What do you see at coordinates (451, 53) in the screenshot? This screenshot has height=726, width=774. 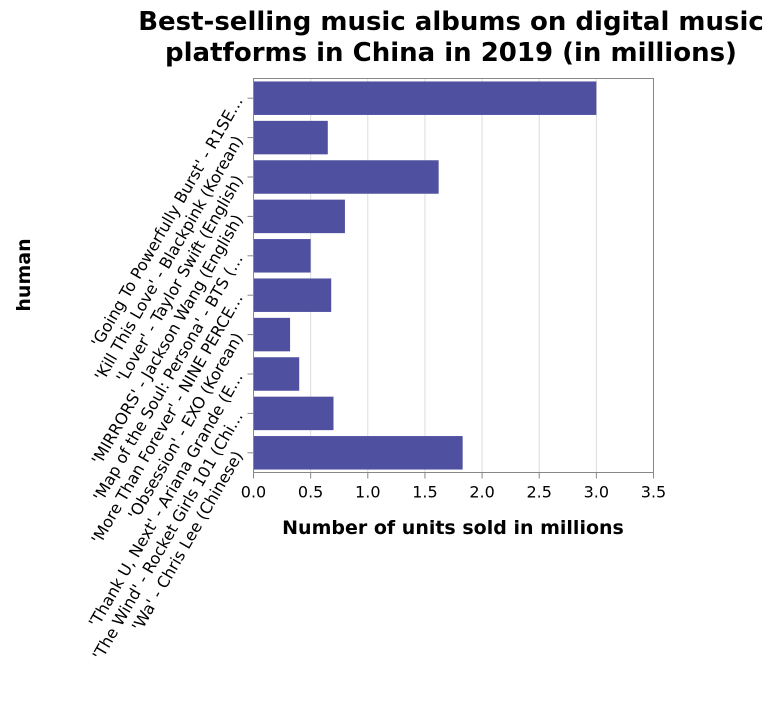 I see `chart-title-line-2: platforms in China in 2019 (in millions)` at bounding box center [451, 53].